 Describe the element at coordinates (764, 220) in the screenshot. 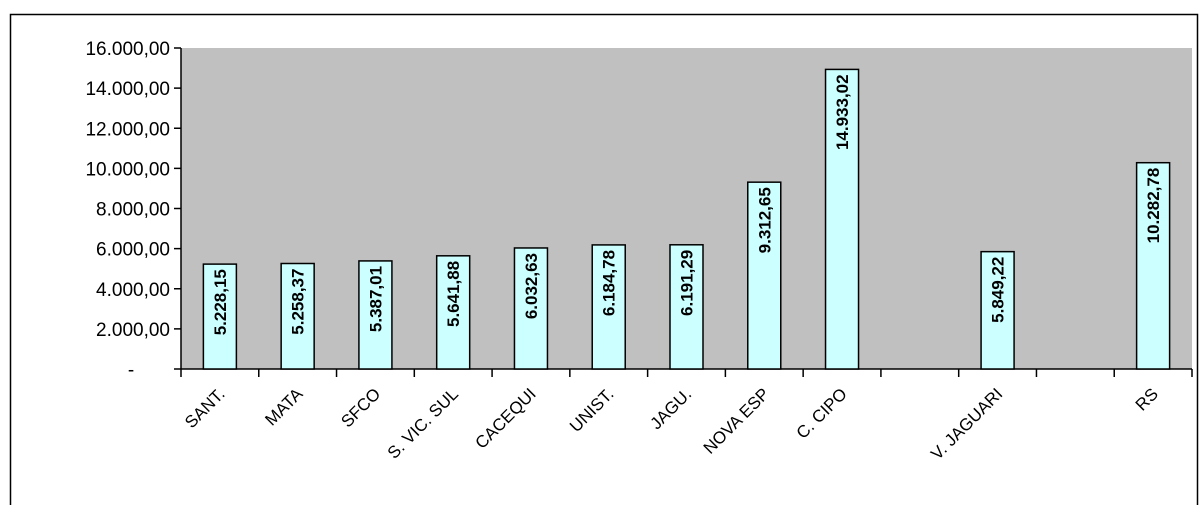

I see `bar-data-label: 9.312,65` at that location.